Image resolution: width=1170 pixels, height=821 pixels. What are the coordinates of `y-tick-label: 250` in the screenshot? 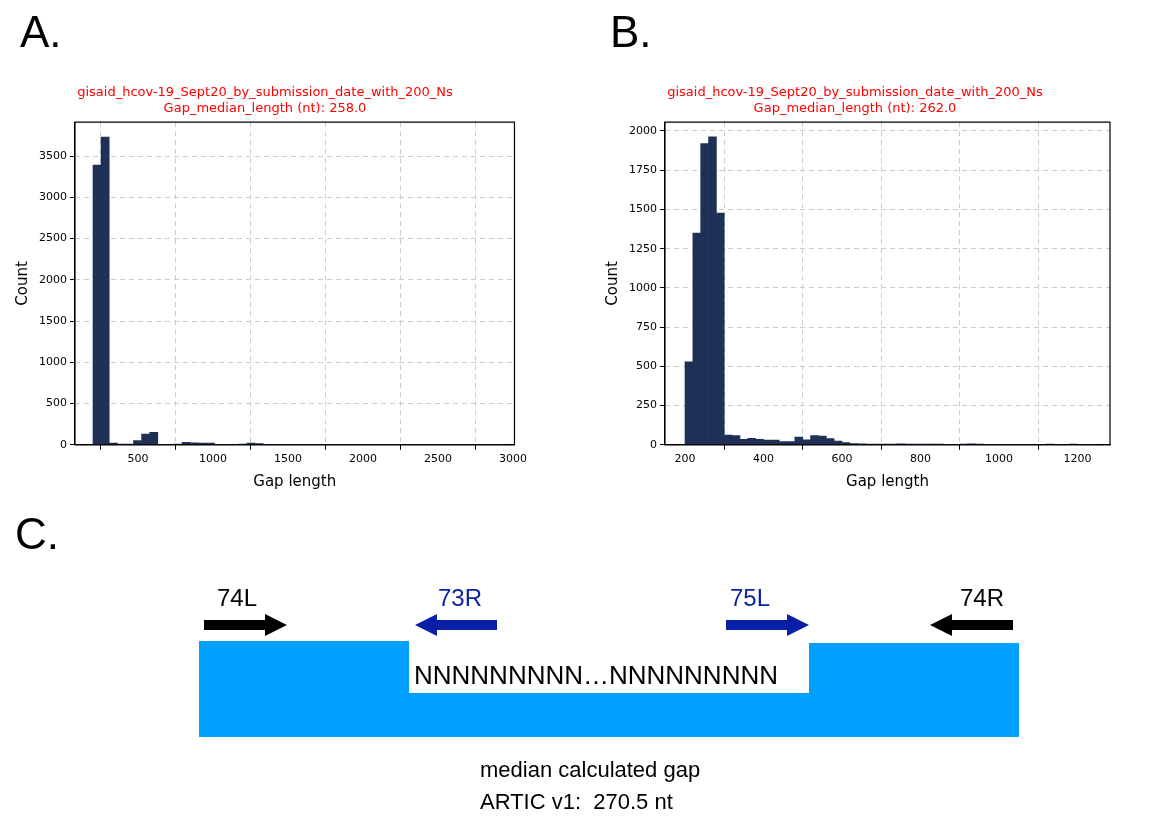 It's located at (646, 405).